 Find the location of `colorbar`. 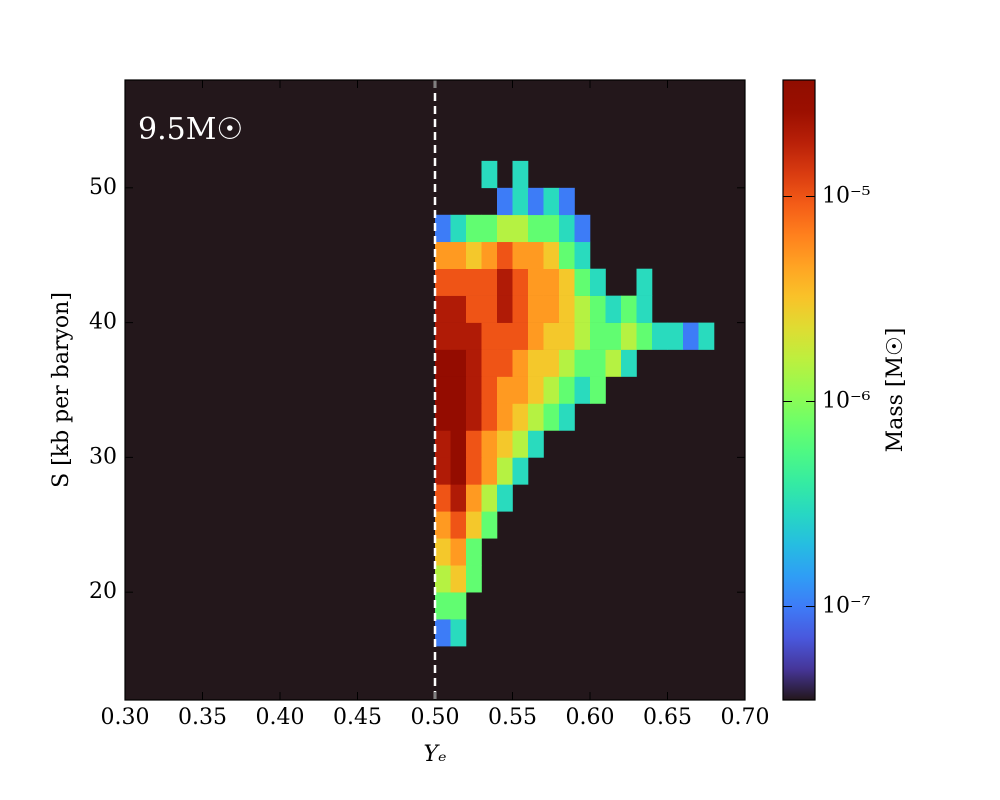

colorbar is located at coordinates (799, 390).